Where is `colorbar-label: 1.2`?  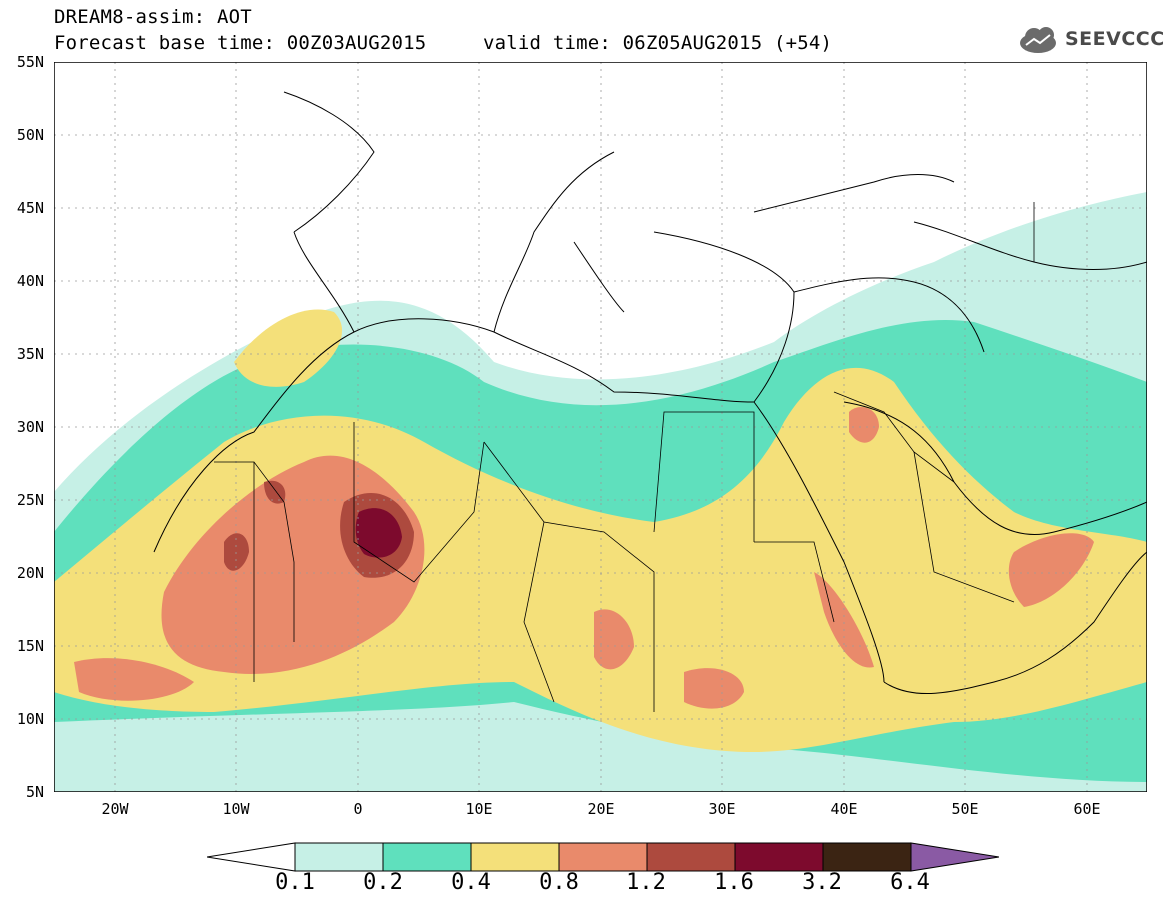 colorbar-label: 1.2 is located at coordinates (646, 882).